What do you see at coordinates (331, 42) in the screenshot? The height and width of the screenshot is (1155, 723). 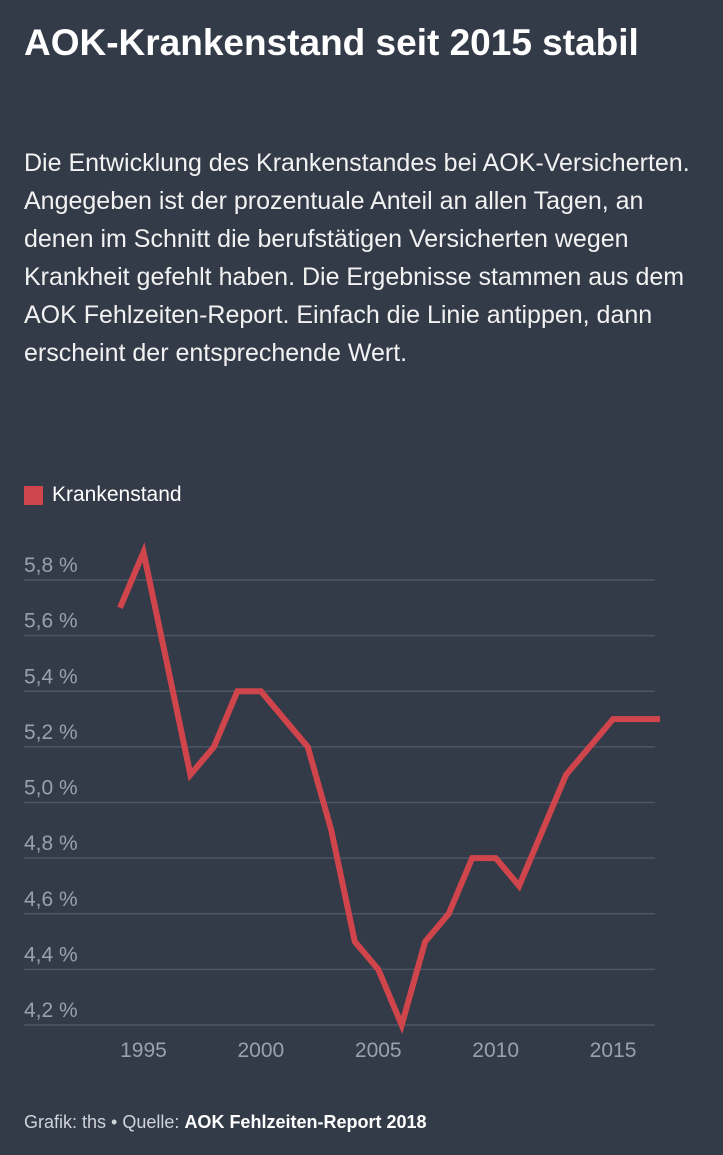 I see `page-title: AOK-Krankenstand seit 2015 stabil` at bounding box center [331, 42].